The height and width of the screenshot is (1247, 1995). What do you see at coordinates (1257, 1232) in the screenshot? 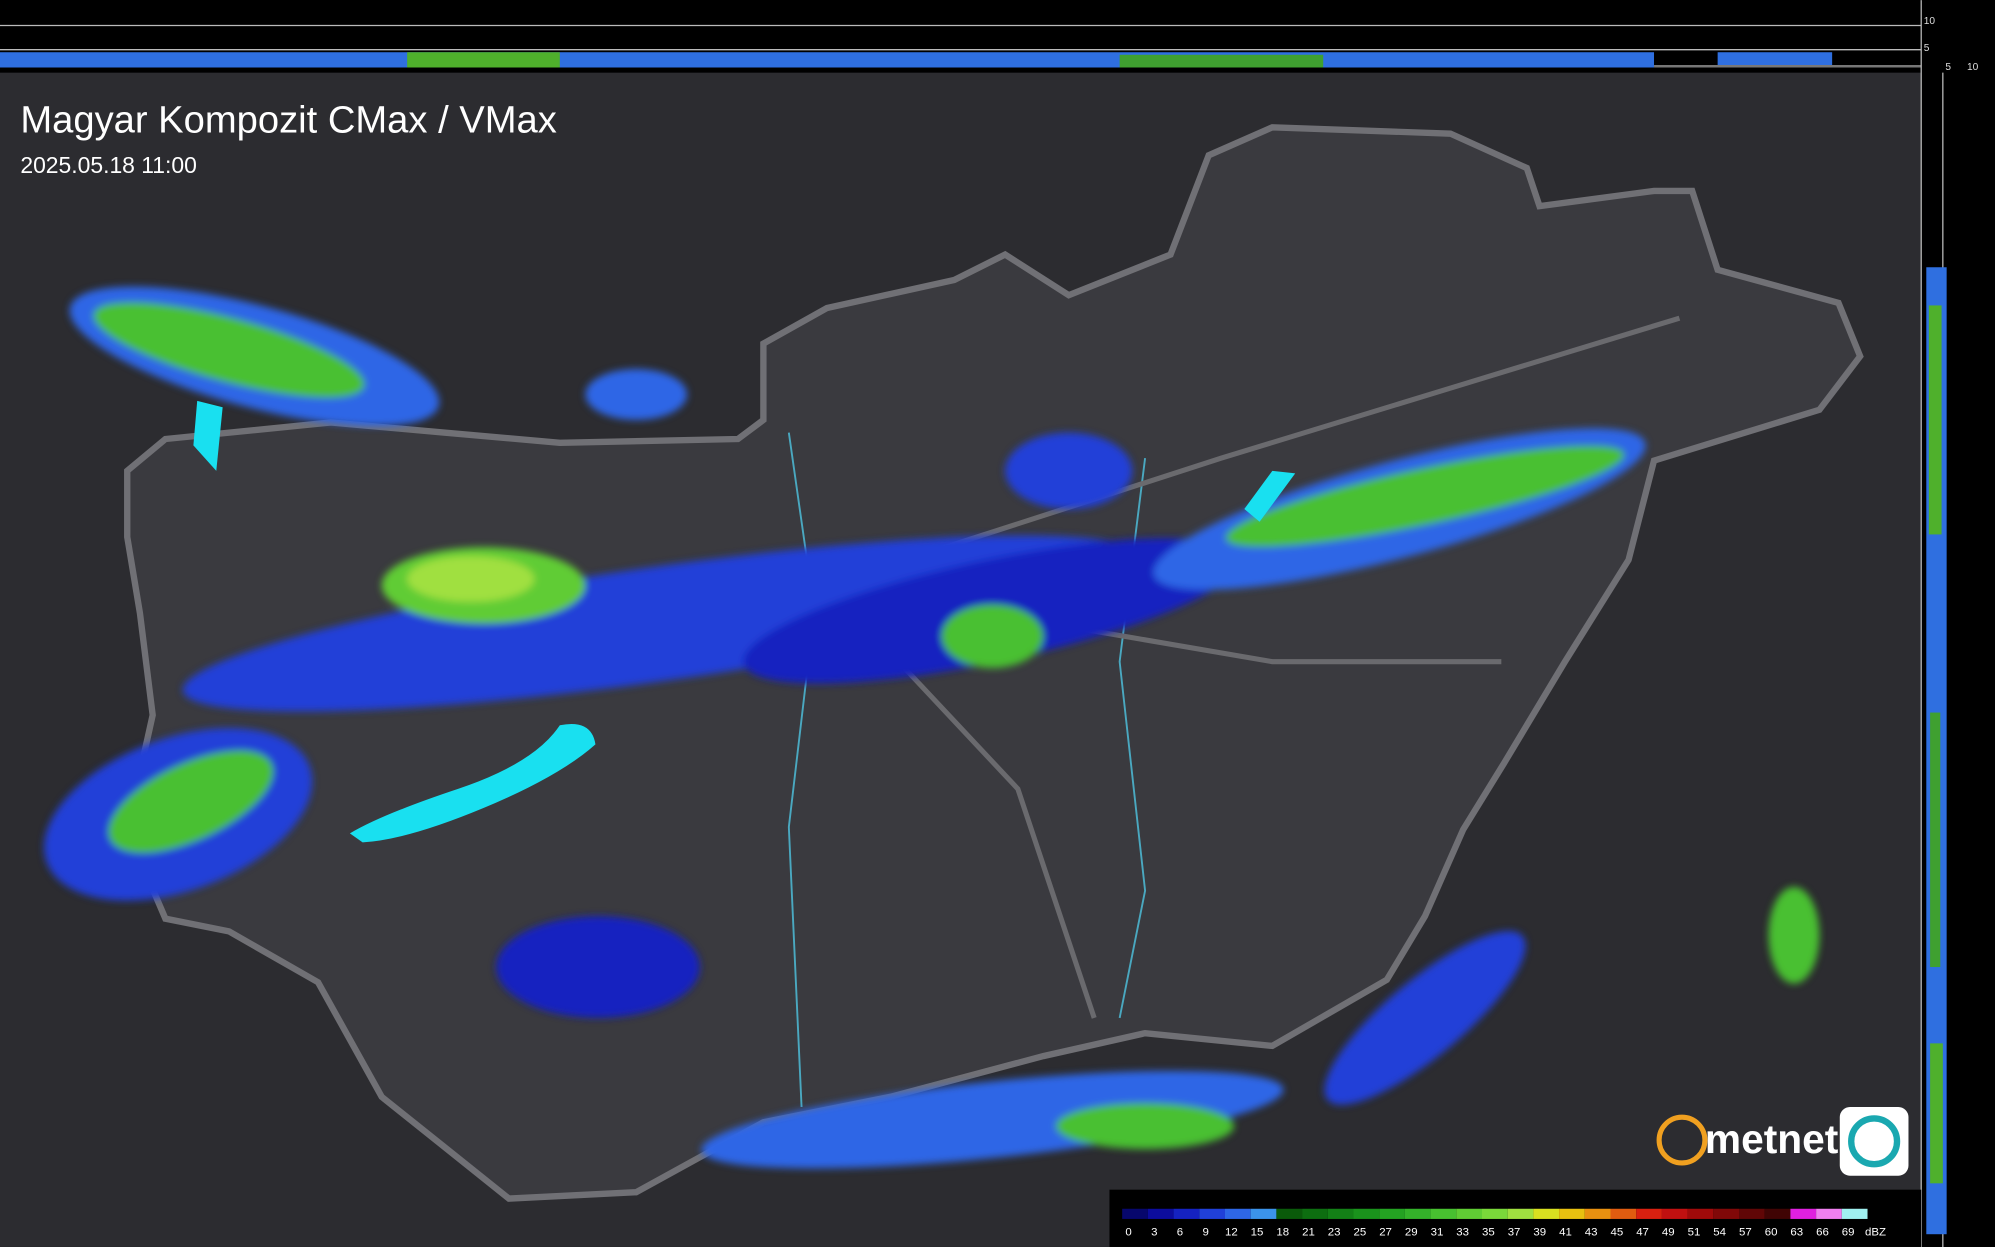
I see `legend-label: 15` at bounding box center [1257, 1232].